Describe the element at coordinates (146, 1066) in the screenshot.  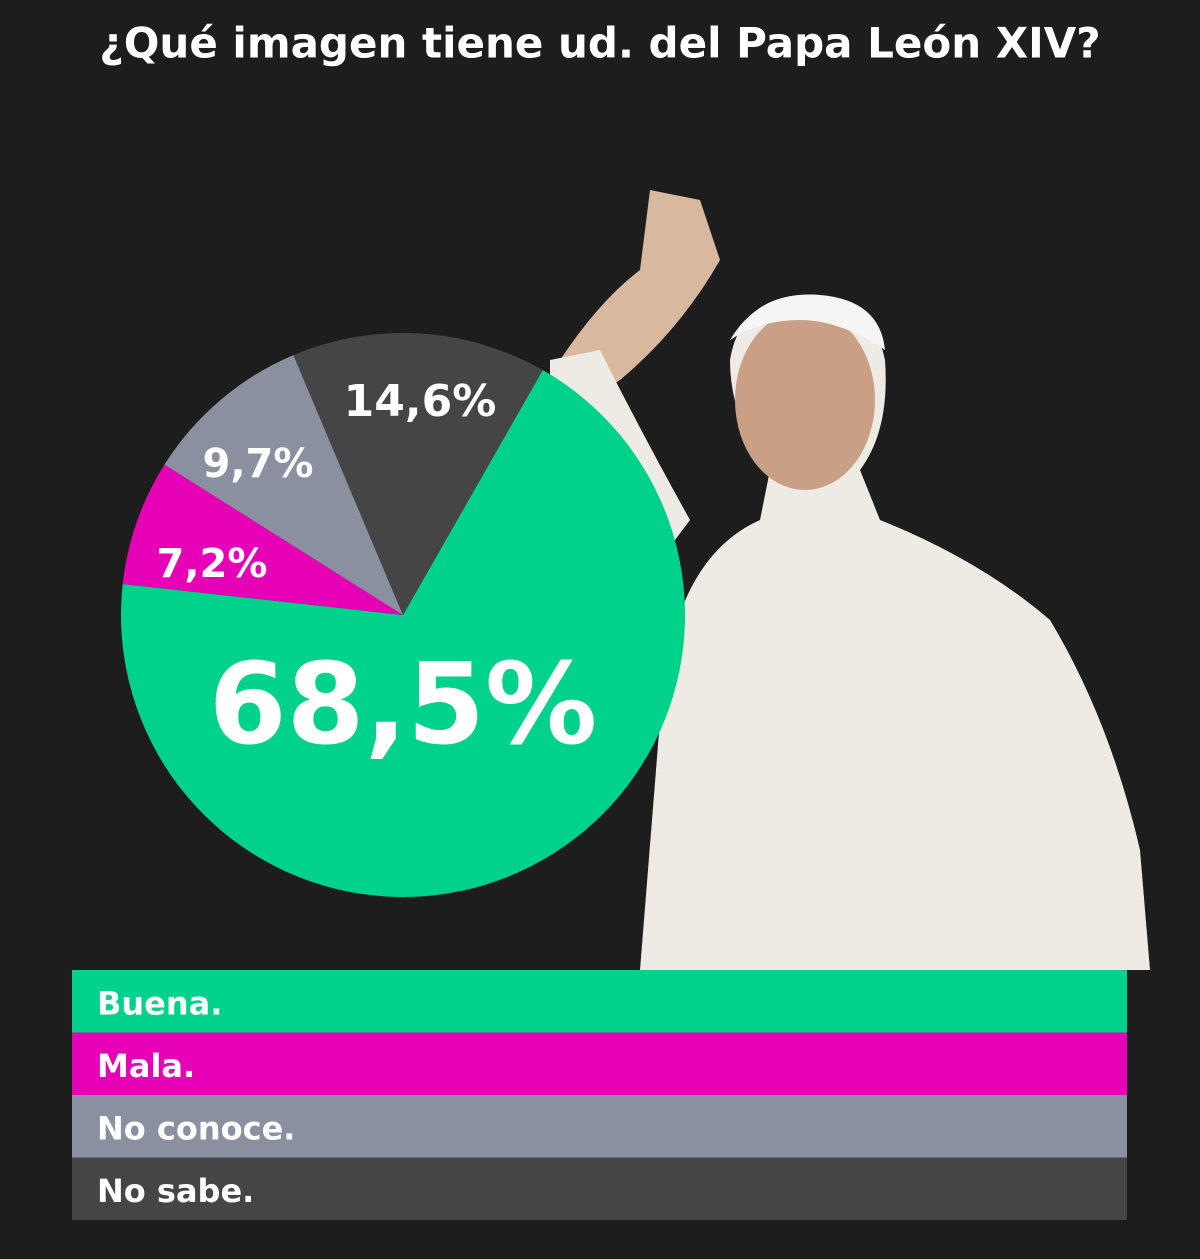
I see `legend-label: Mala.` at that location.